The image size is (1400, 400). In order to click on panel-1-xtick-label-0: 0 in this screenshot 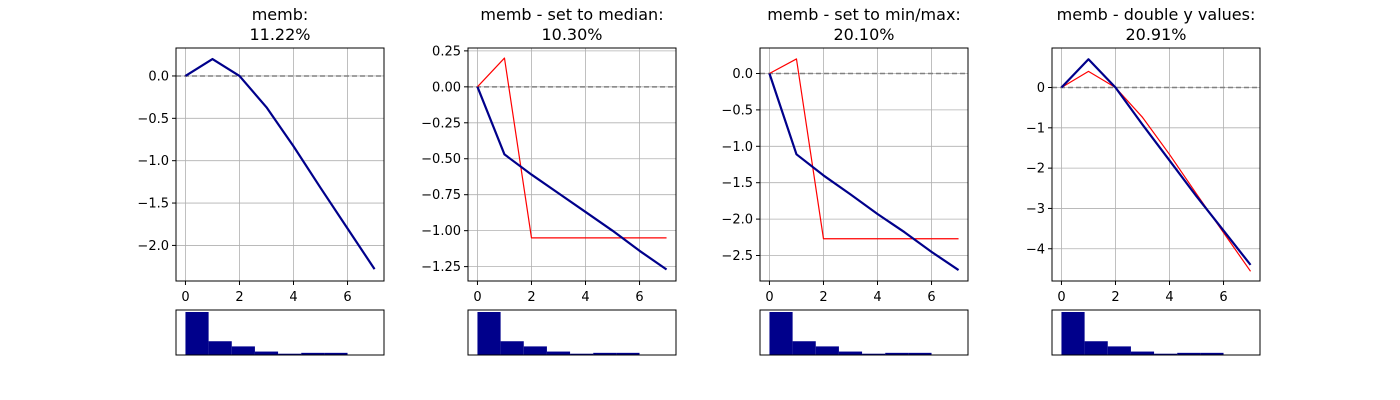, I will do `click(185, 297)`.